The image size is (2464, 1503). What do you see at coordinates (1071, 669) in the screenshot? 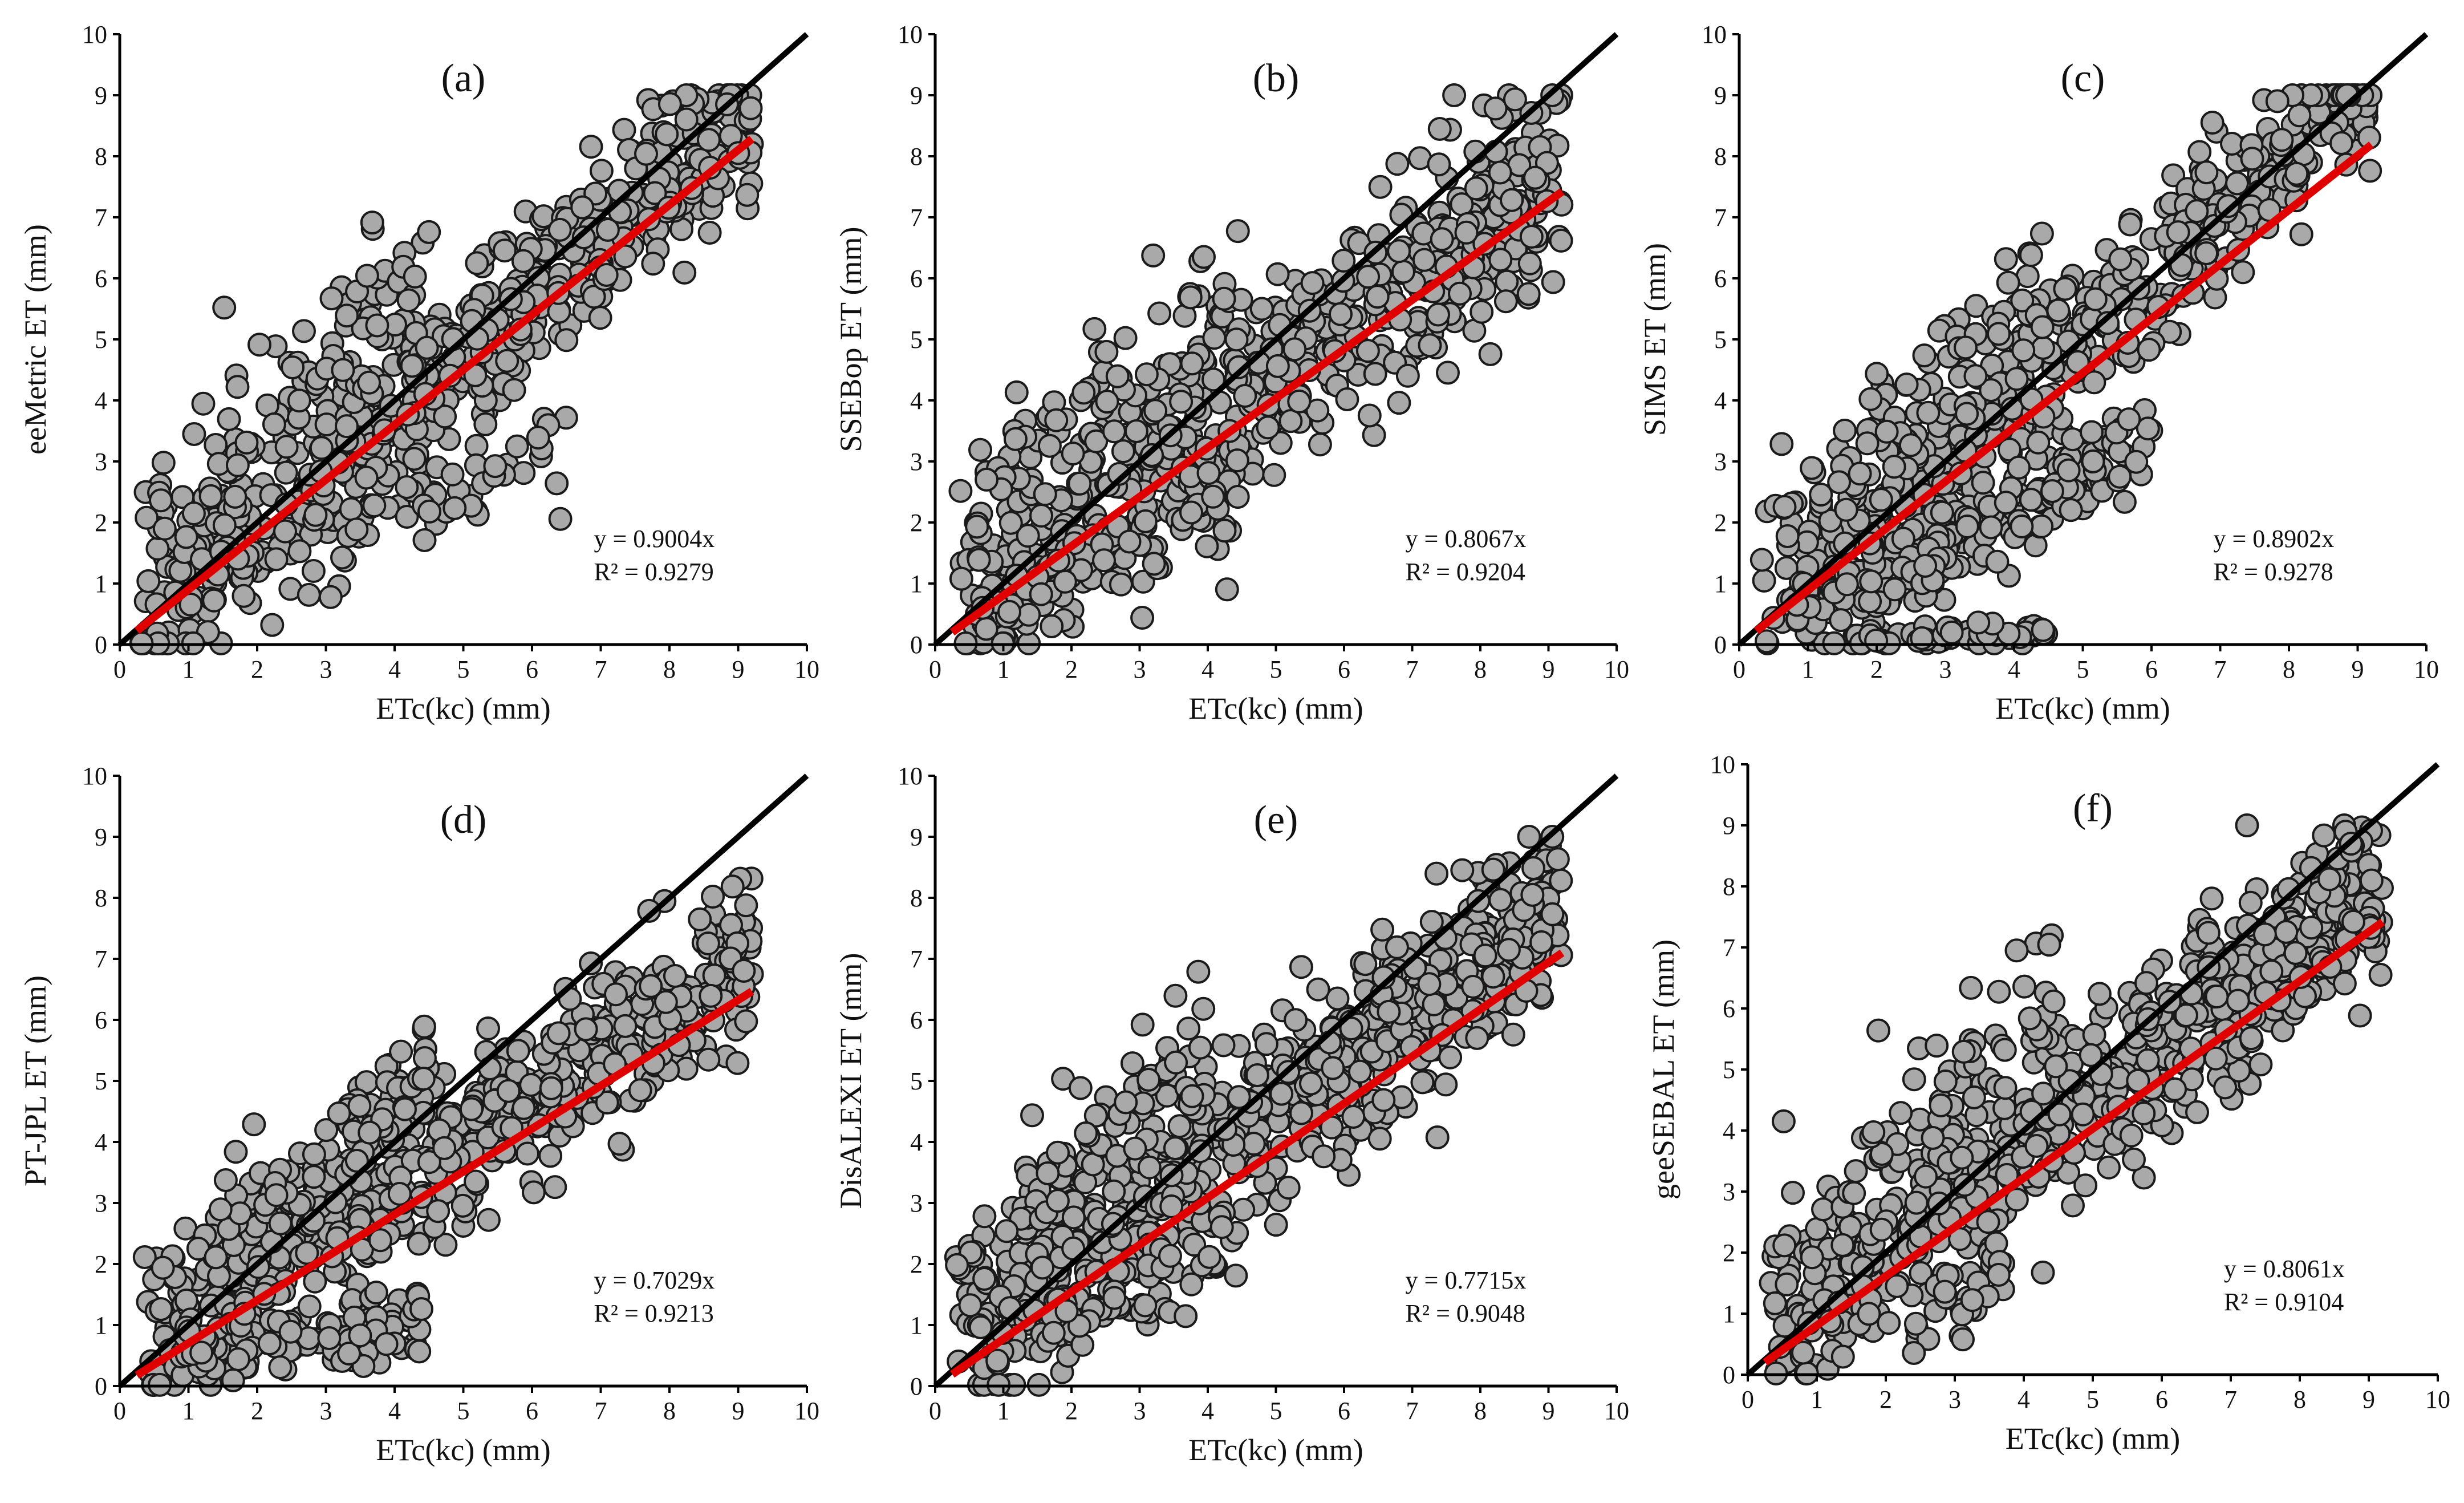
I see `x-tick-label: 2` at bounding box center [1071, 669].